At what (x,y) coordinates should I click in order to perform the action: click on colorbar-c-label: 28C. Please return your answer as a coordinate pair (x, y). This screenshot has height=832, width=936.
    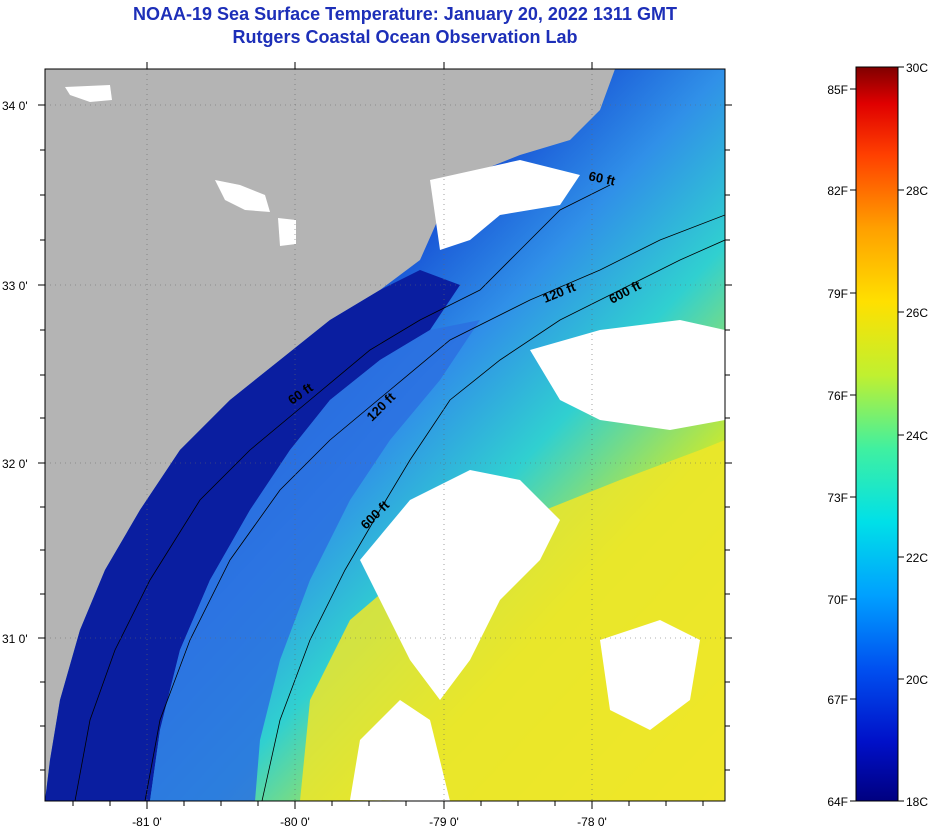
    Looking at the image, I should click on (917, 191).